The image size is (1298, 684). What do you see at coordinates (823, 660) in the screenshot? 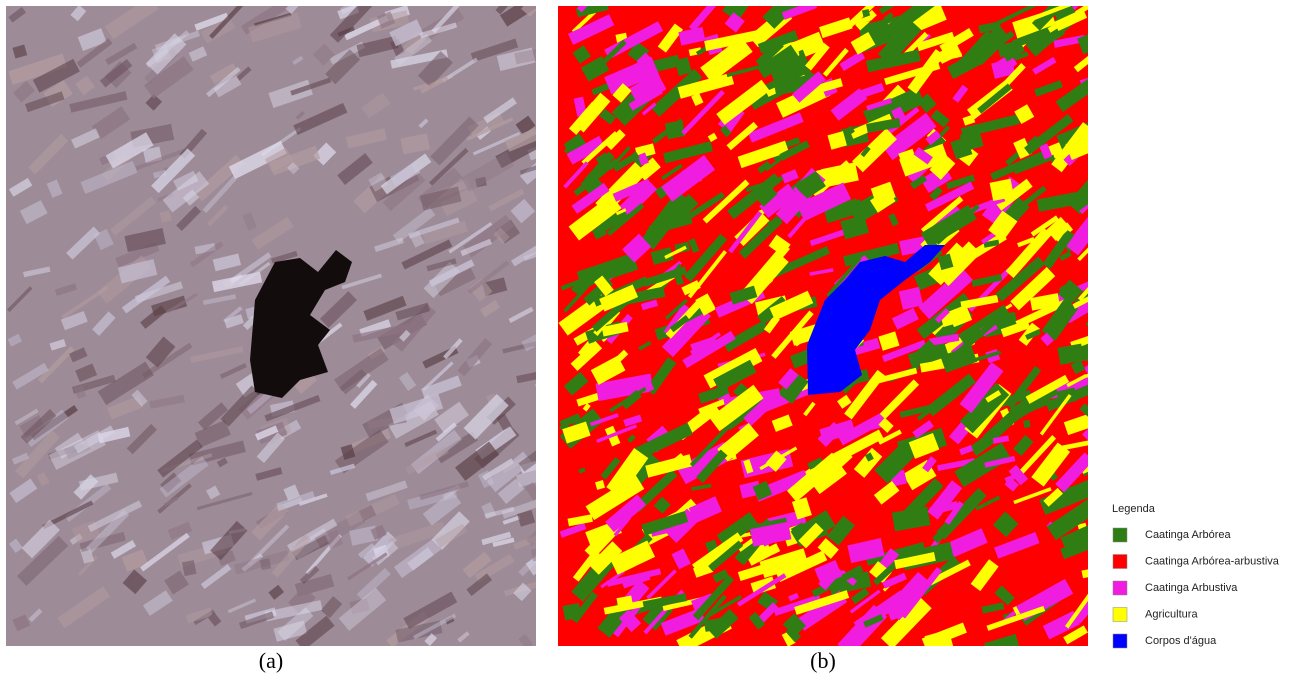
I see `panel-label: (b)` at bounding box center [823, 660].